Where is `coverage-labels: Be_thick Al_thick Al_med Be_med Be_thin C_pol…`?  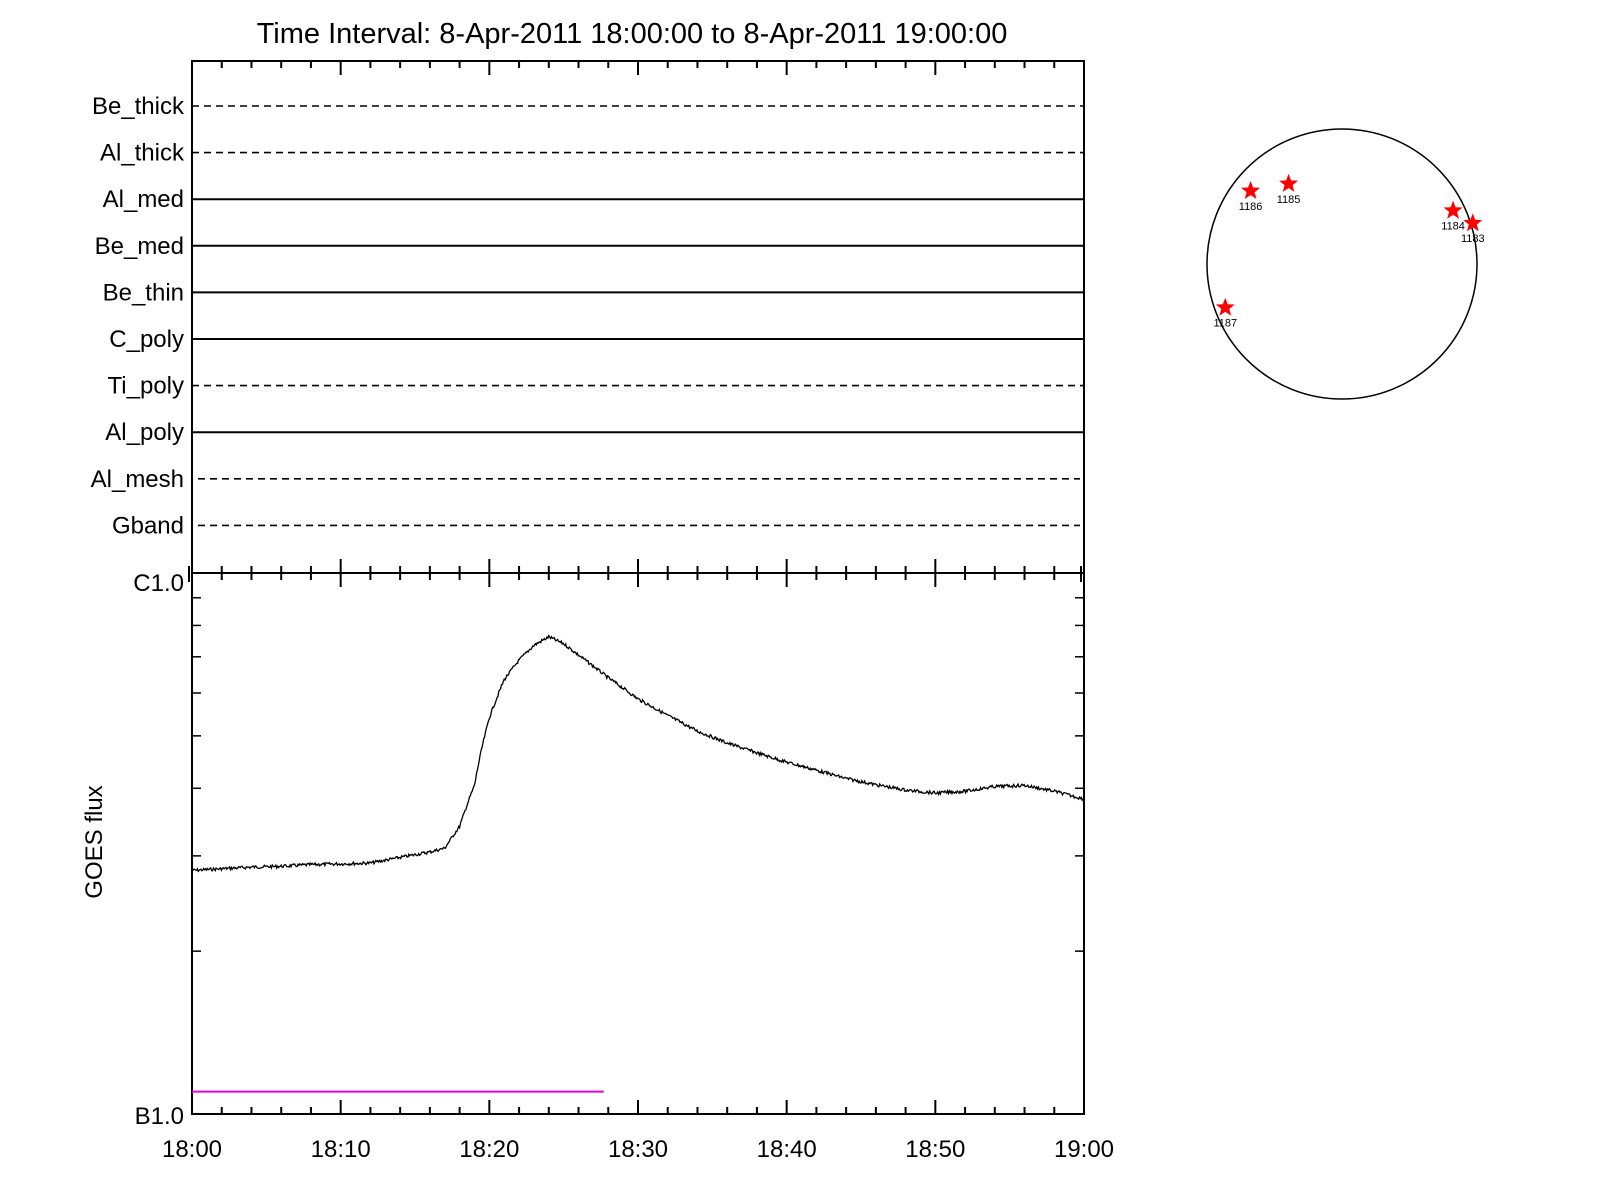 coverage-labels: Be_thick Al_thick Al_med Be_med Be_thin C_pol… is located at coordinates (138, 316).